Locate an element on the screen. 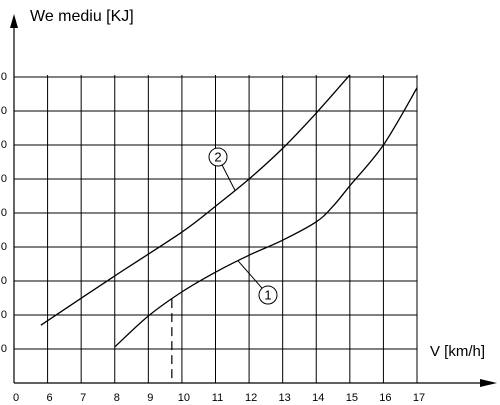 This screenshot has height=405, width=500. x-tick-label: 16 is located at coordinates (385, 398).